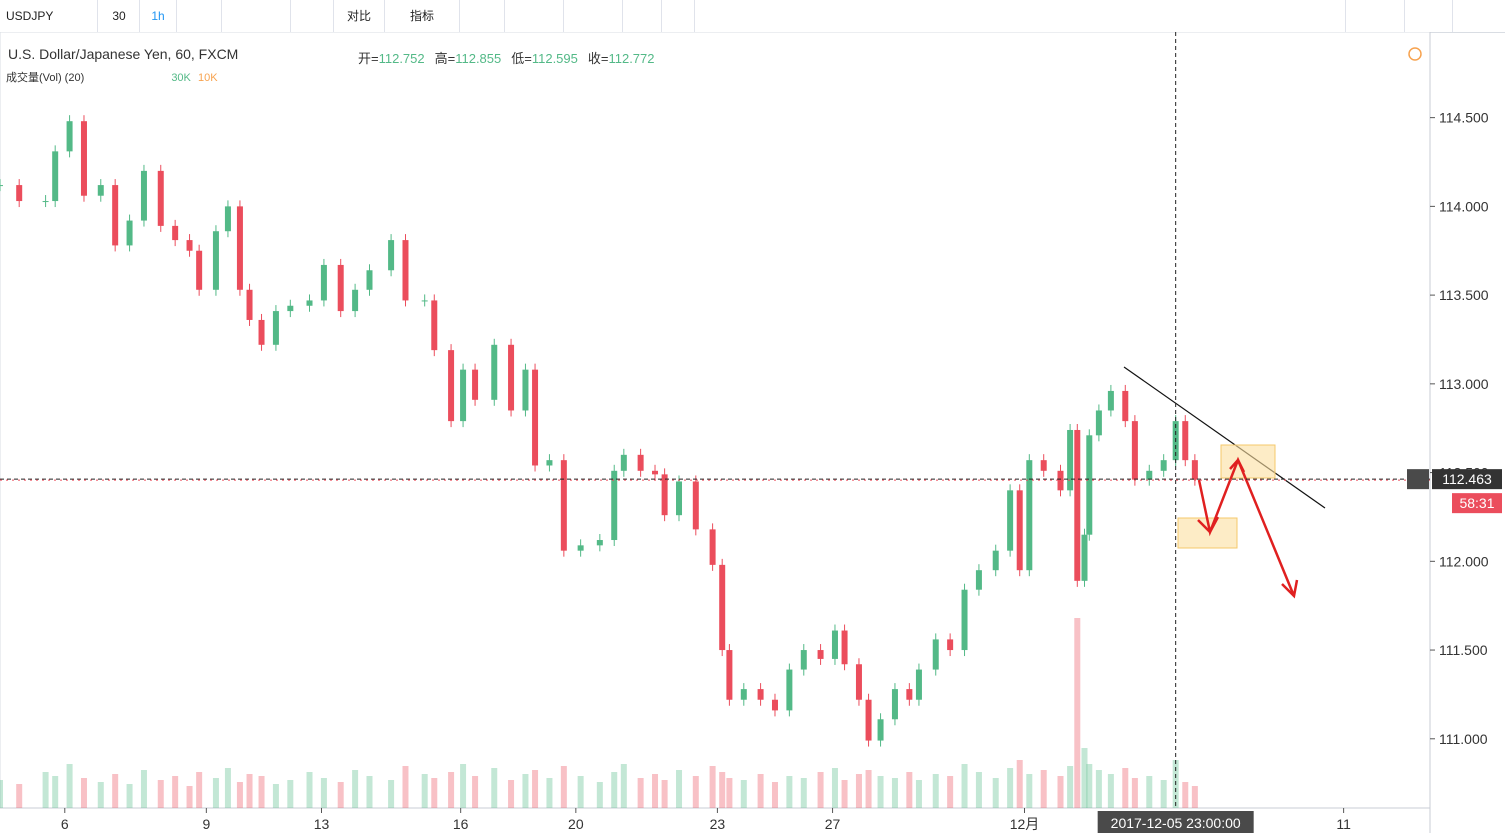 Image resolution: width=1505 pixels, height=833 pixels. I want to click on compare-button: 对比, so click(359, 16).